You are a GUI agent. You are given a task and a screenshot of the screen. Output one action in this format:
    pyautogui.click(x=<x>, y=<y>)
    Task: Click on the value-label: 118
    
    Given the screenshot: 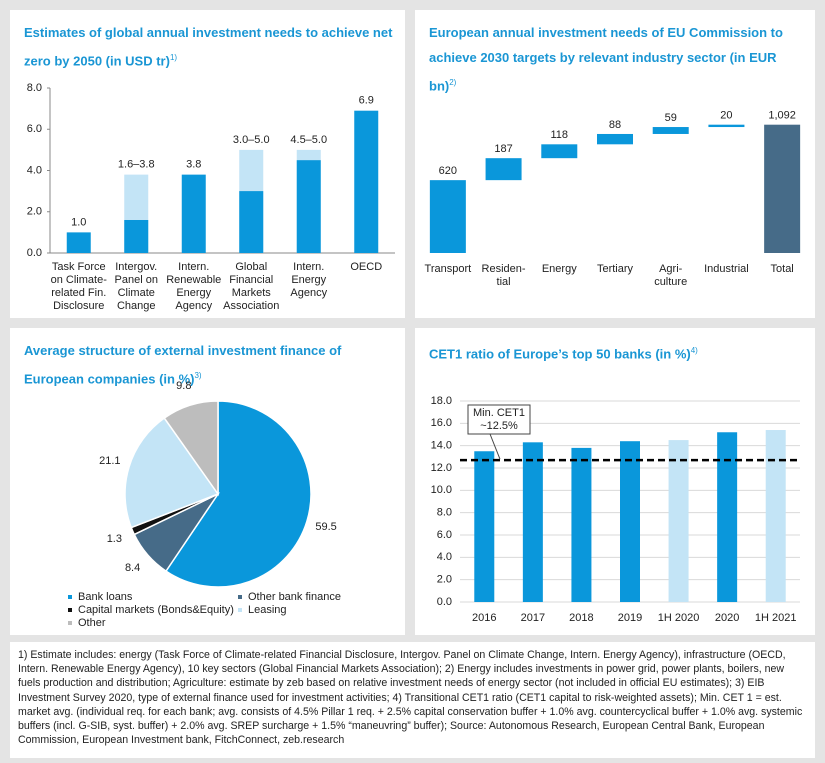 What is the action you would take?
    pyautogui.click(x=560, y=135)
    